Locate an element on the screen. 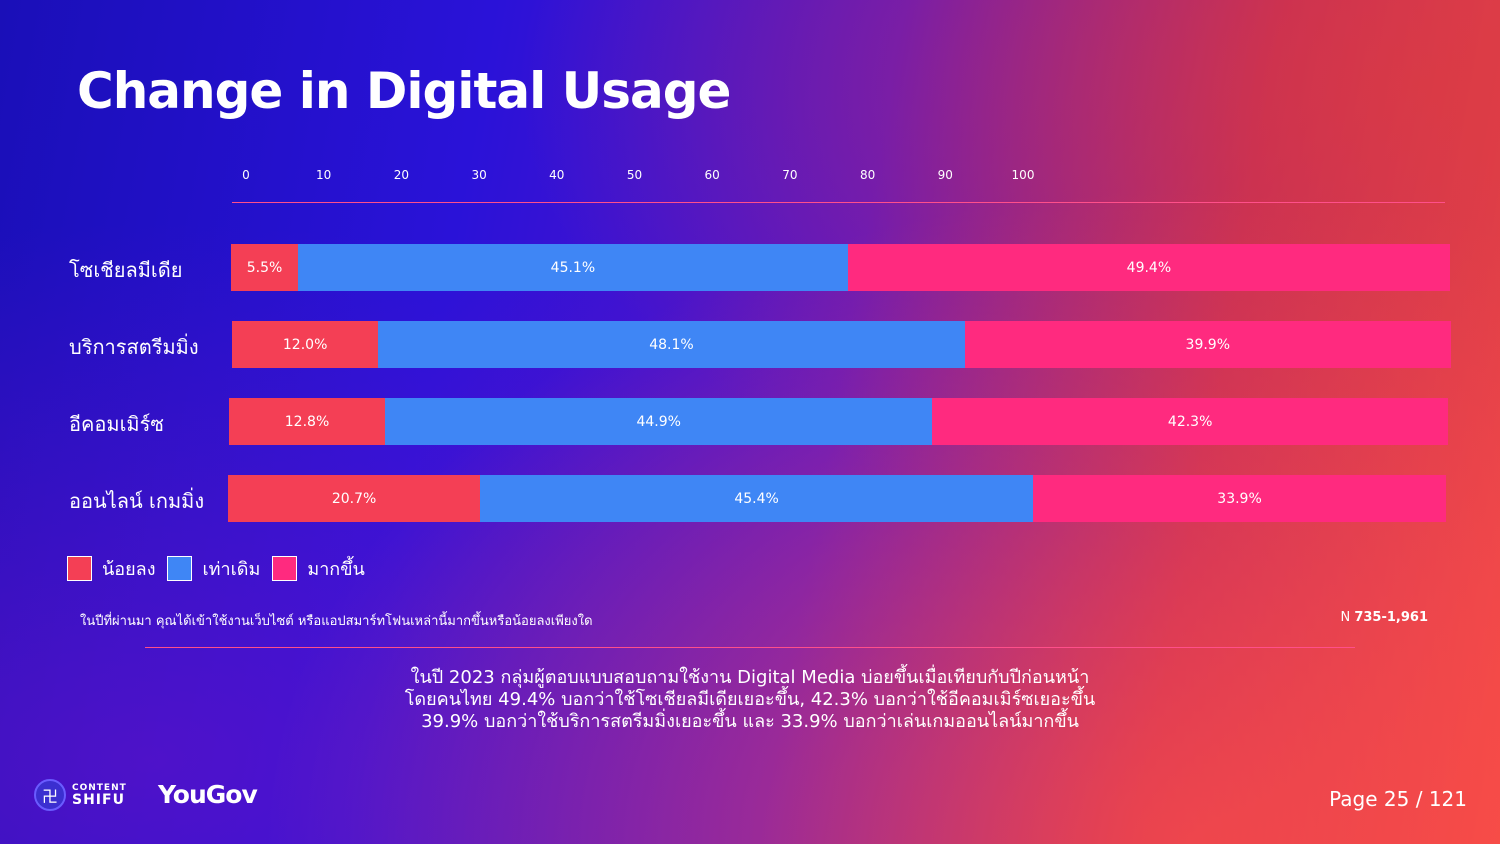 This screenshot has height=844, width=1500. bar-segment: 20.7% is located at coordinates (354, 498).